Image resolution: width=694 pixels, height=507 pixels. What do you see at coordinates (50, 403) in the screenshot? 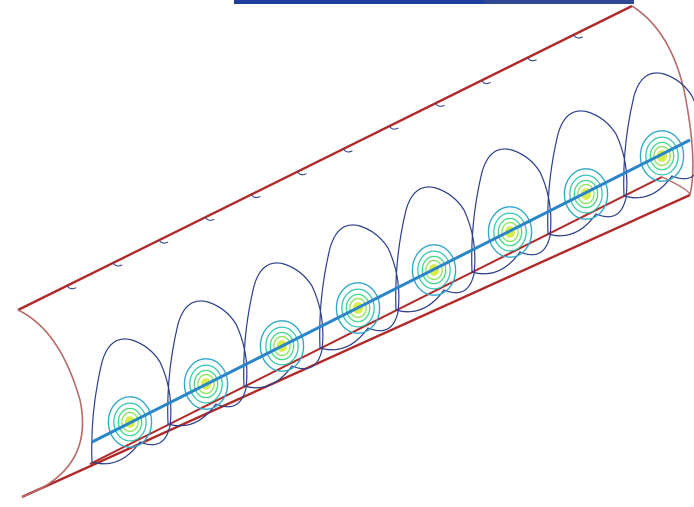
I see `cylinder-left-end-arc` at bounding box center [50, 403].